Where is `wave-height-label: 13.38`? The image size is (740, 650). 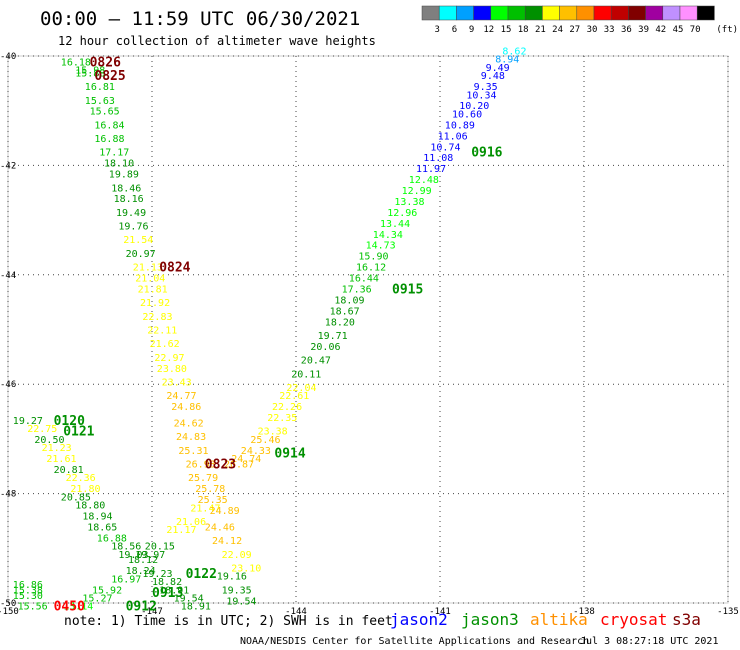 wave-height-label: 13.38 is located at coordinates (409, 202).